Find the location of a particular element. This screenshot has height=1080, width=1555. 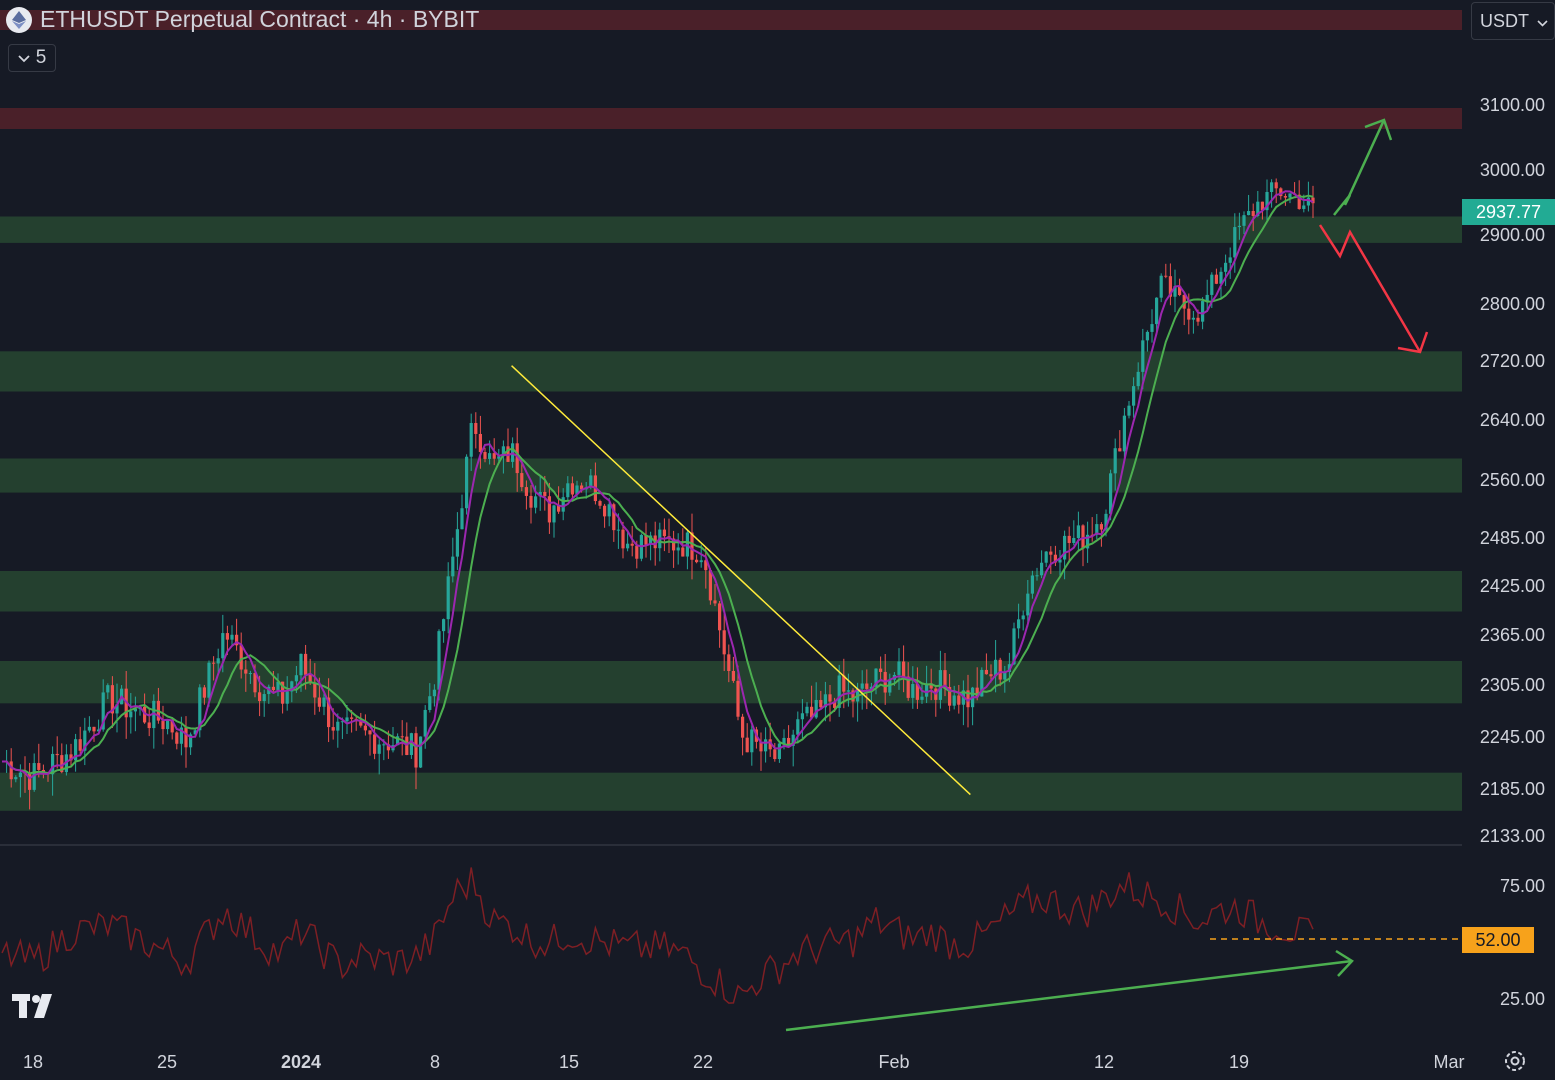

projection-arrows is located at coordinates (1373, 236).